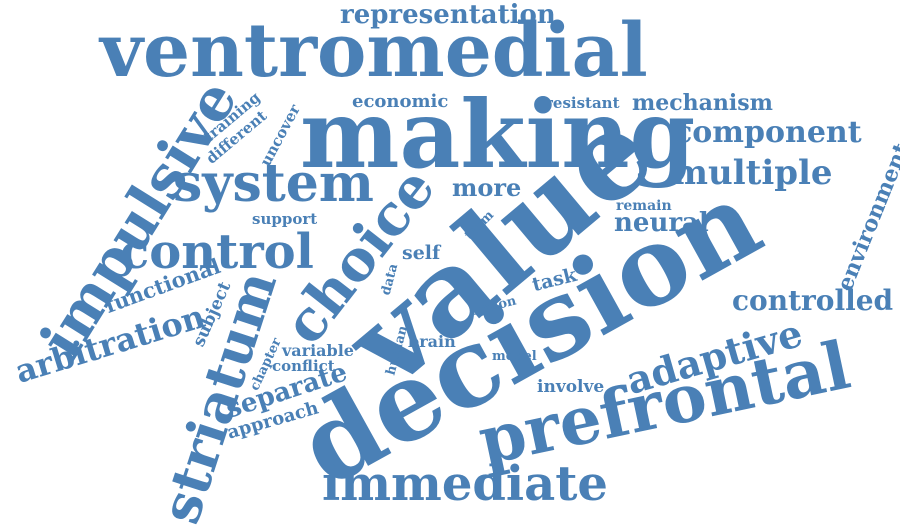  What do you see at coordinates (582, 103) in the screenshot?
I see `word-resistant: resistant` at bounding box center [582, 103].